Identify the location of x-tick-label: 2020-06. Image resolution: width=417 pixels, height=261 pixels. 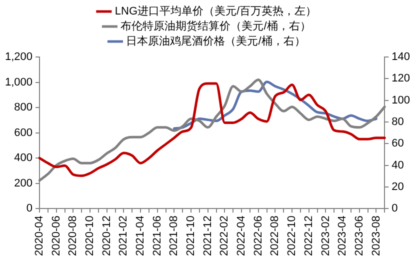
(56, 236).